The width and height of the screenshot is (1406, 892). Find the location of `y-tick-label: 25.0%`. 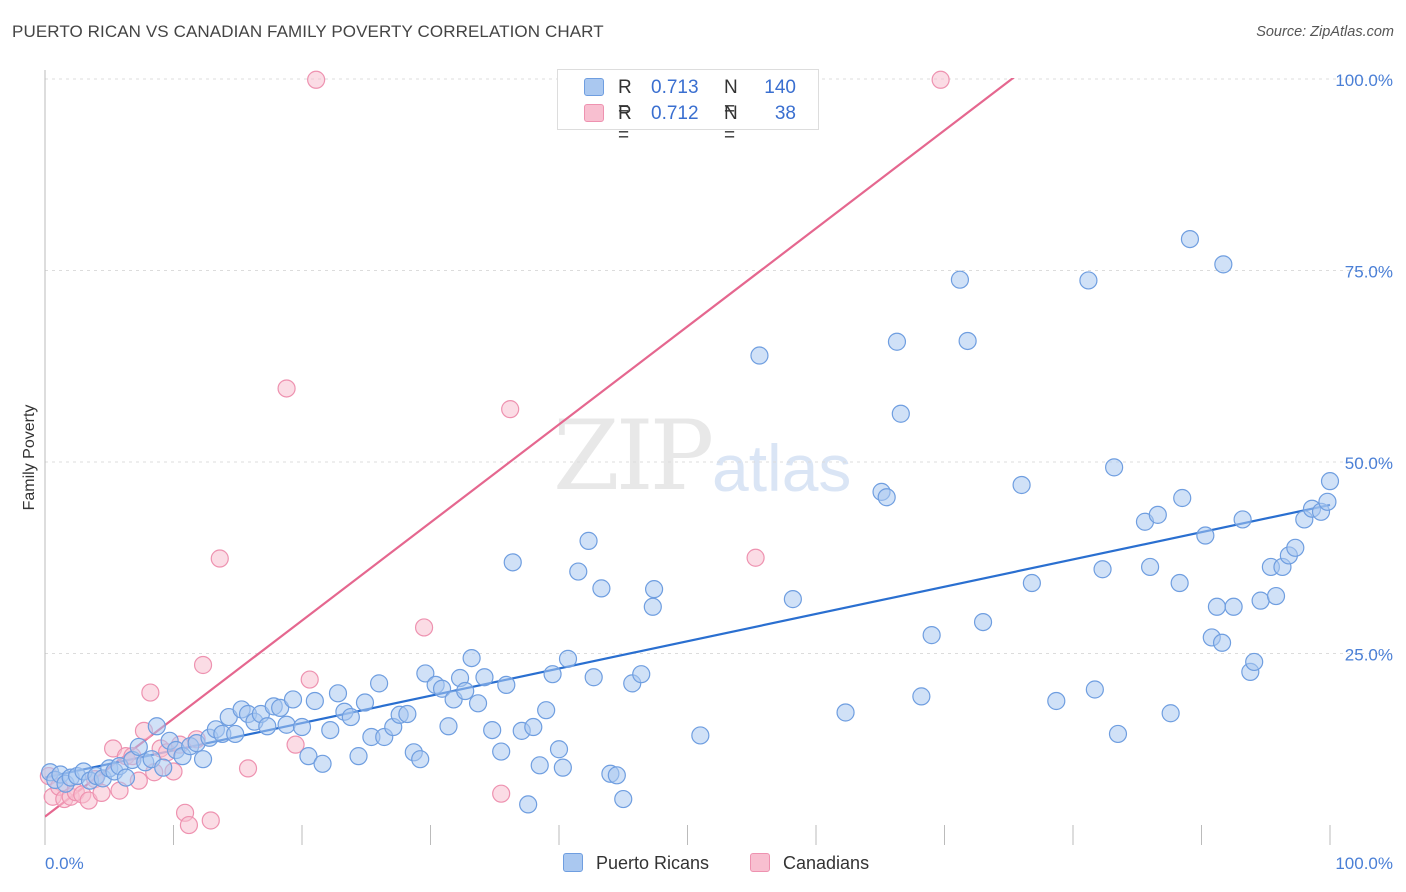

y-tick-label: 25.0% is located at coordinates (1369, 655).